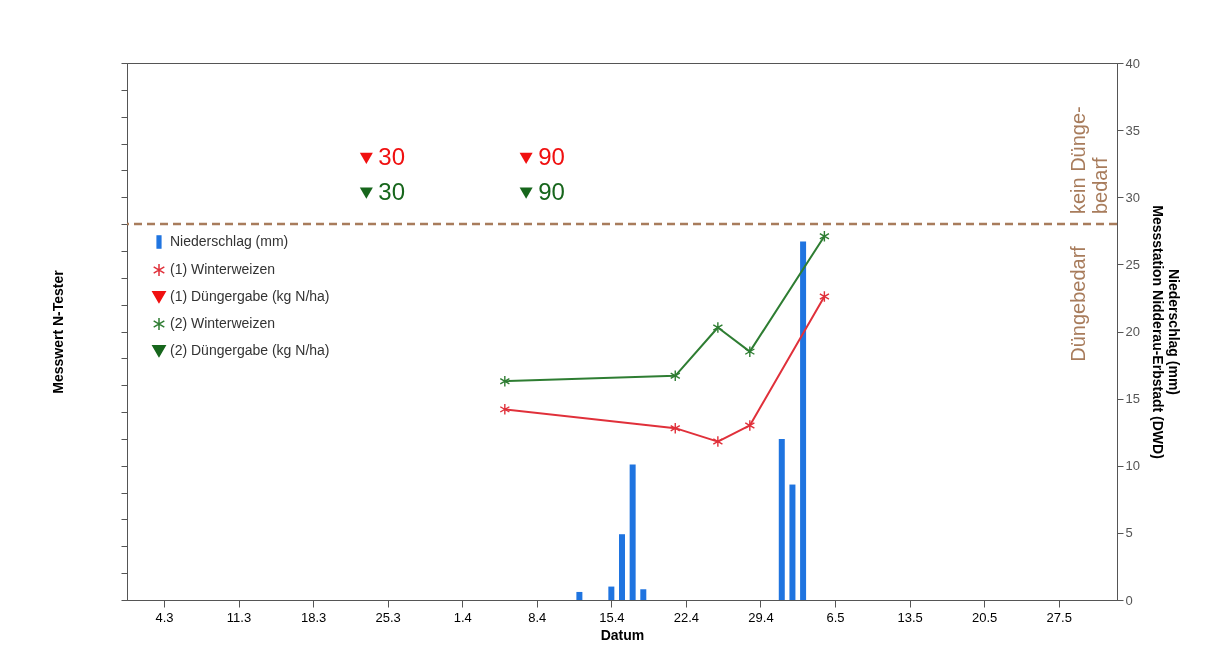  What do you see at coordinates (313, 617) in the screenshot?
I see `x-tick-label: 18.3` at bounding box center [313, 617].